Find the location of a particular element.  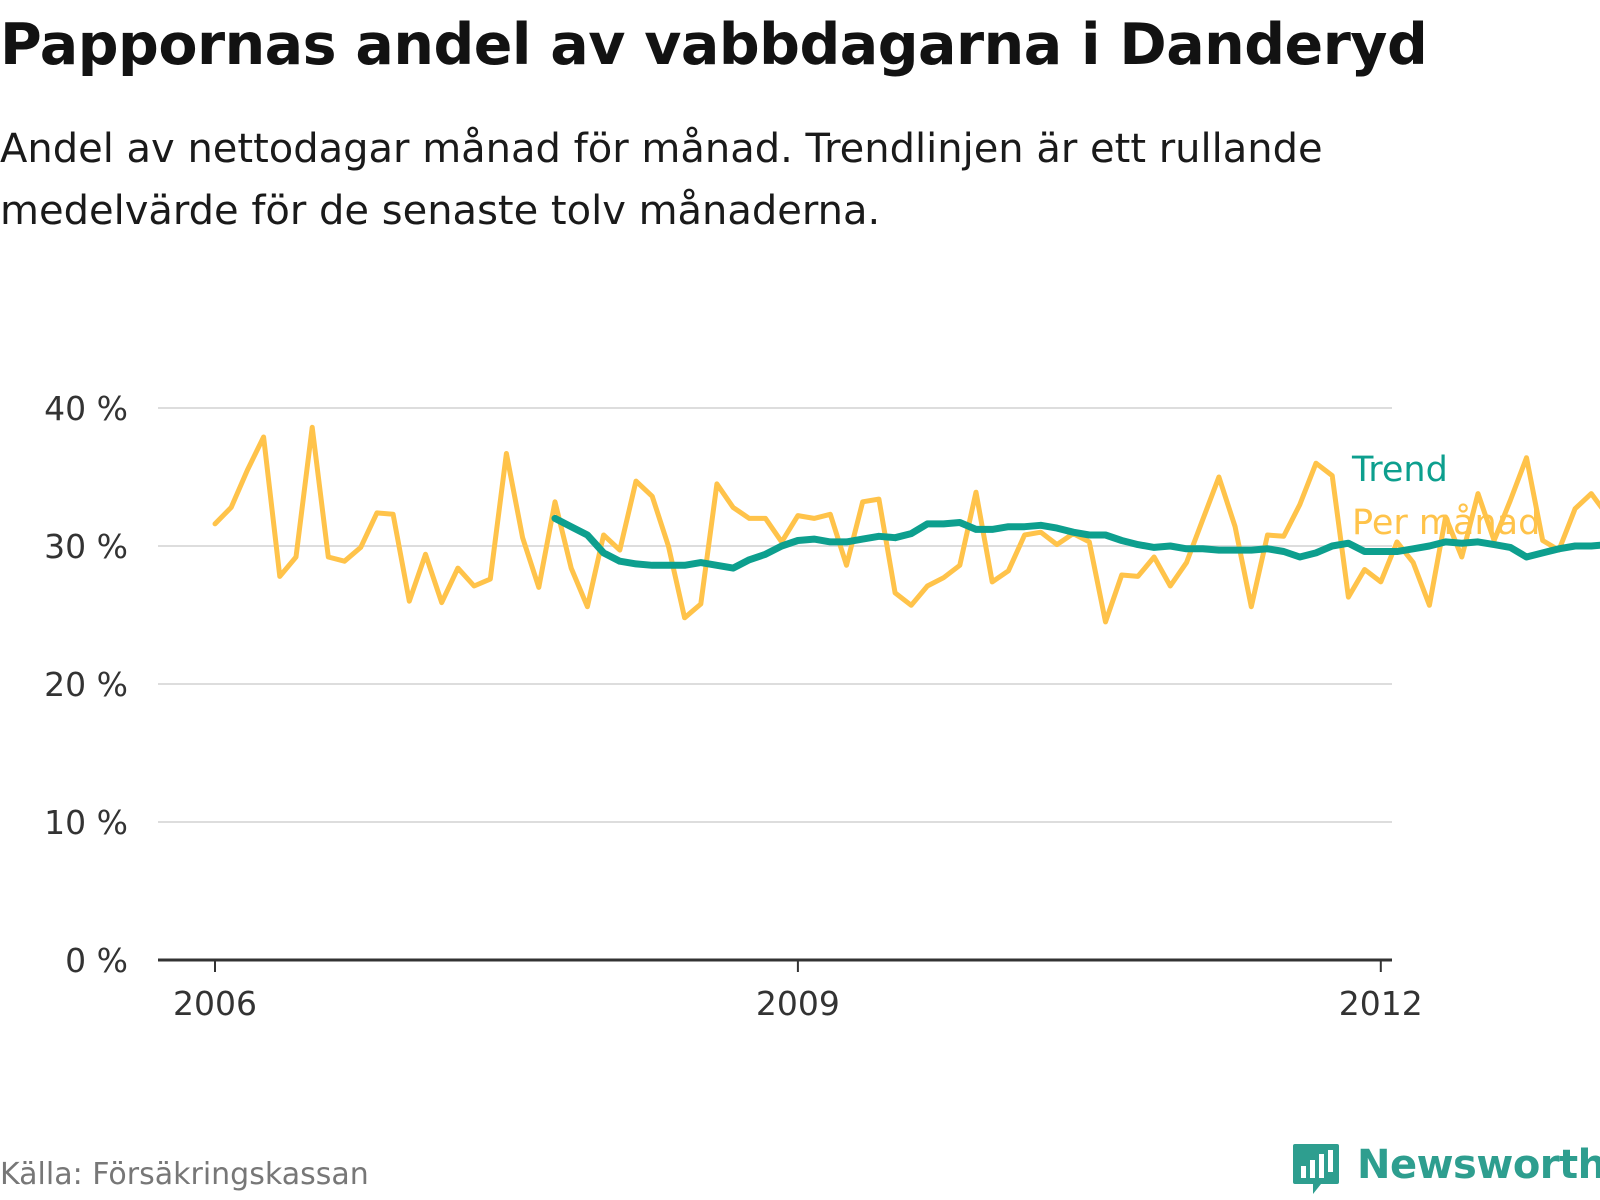

y-tick-label: 10 % is located at coordinates (86, 822).